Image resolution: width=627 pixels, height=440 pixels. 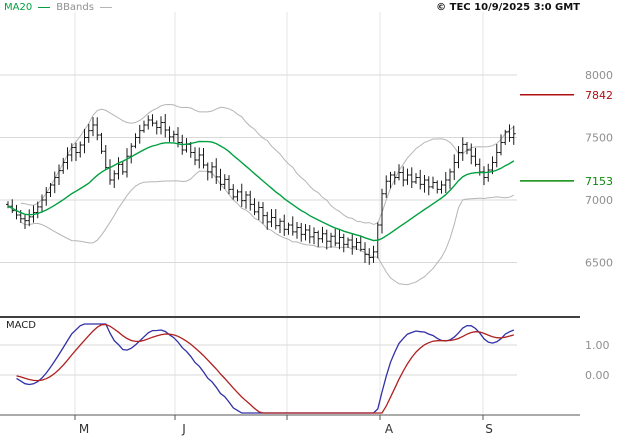 I want to click on legend: MA20 BBands, so click(x=58, y=7).